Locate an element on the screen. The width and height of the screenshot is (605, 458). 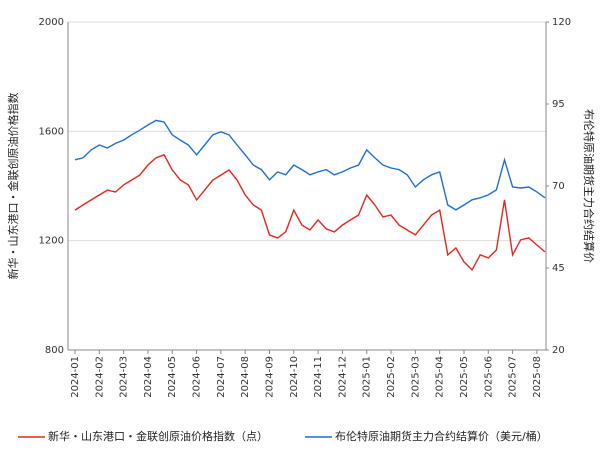
y-tick-label: 1600 is located at coordinates (51, 131).